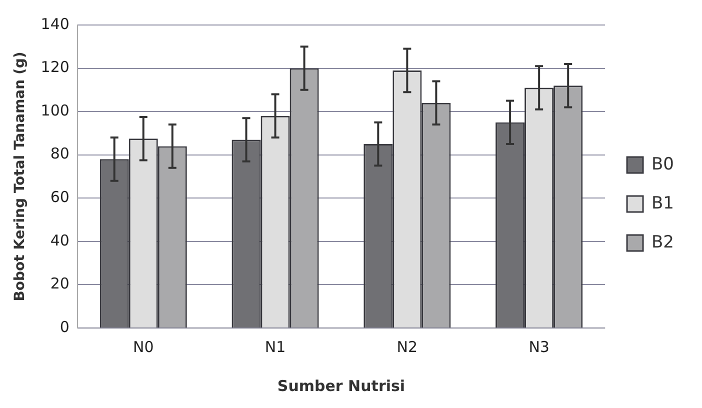  Describe the element at coordinates (663, 164) in the screenshot. I see `legend-label: B0` at that location.